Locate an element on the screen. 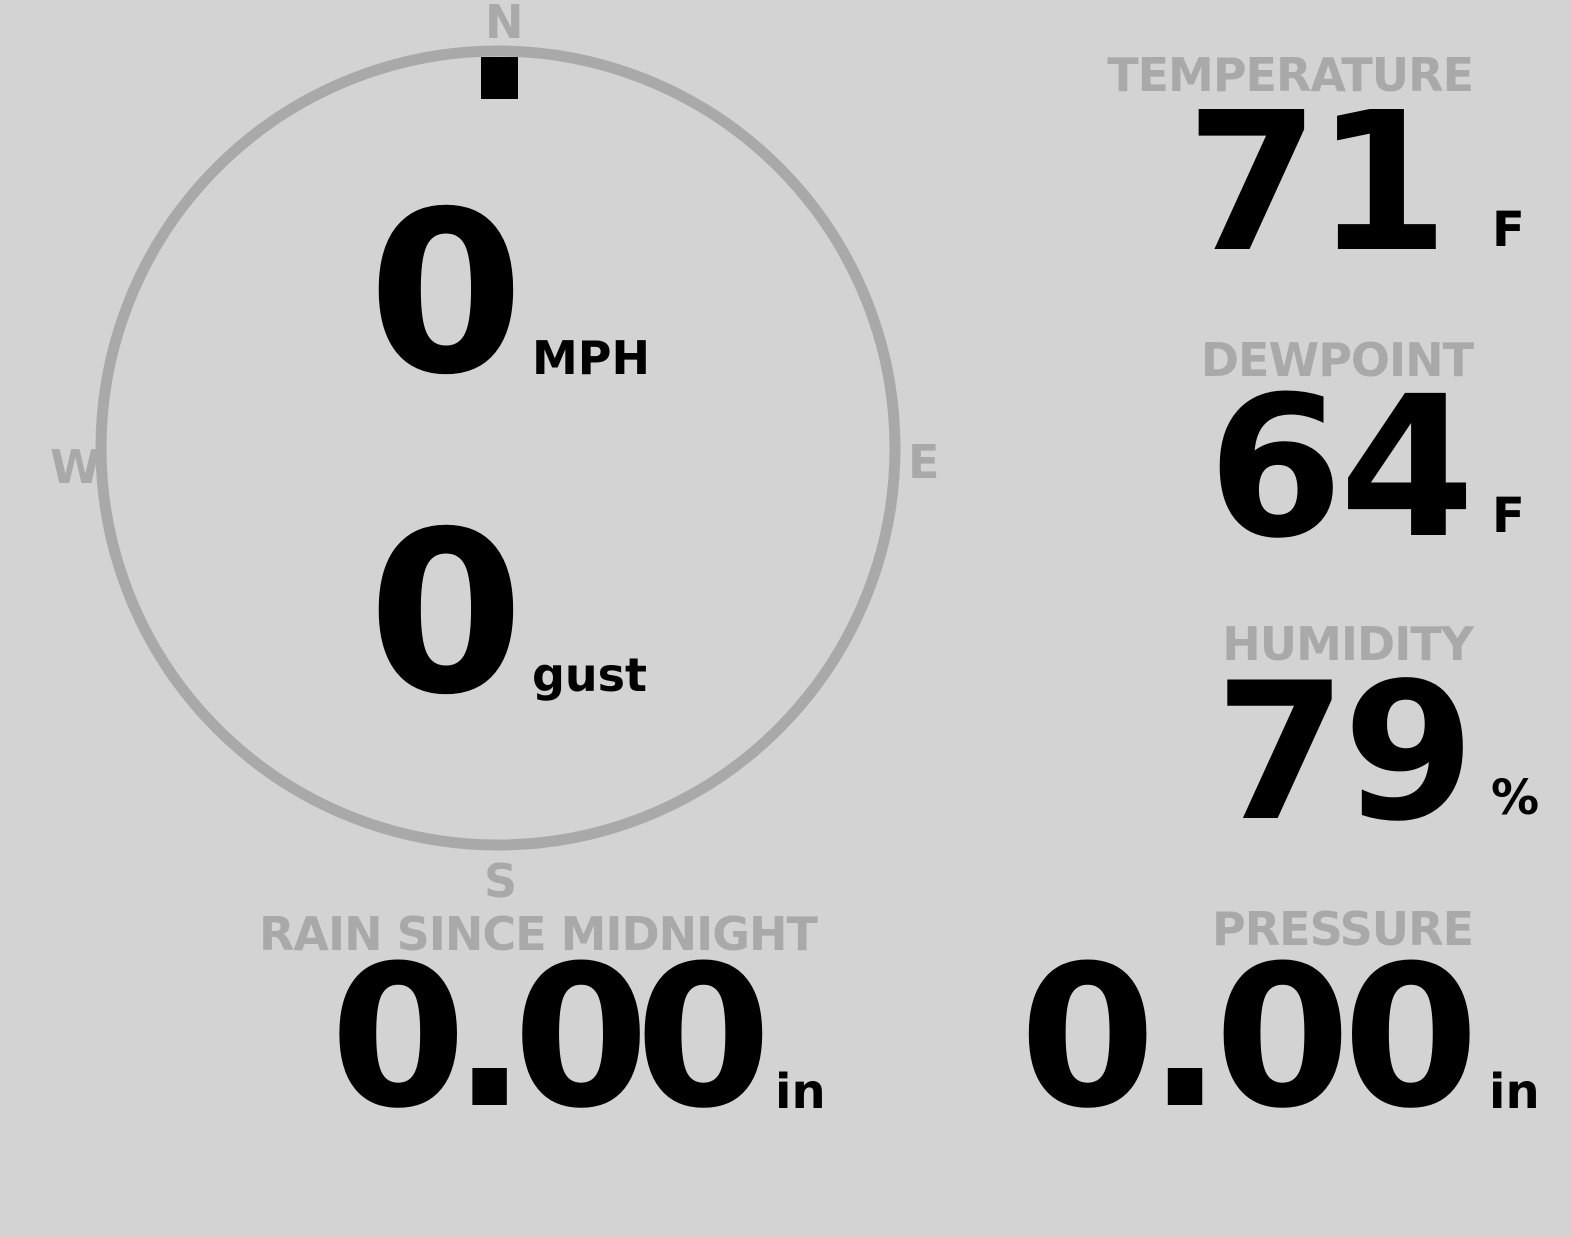 The width and height of the screenshot is (1571, 1237). temperature-value: 71 is located at coordinates (1317, 183).